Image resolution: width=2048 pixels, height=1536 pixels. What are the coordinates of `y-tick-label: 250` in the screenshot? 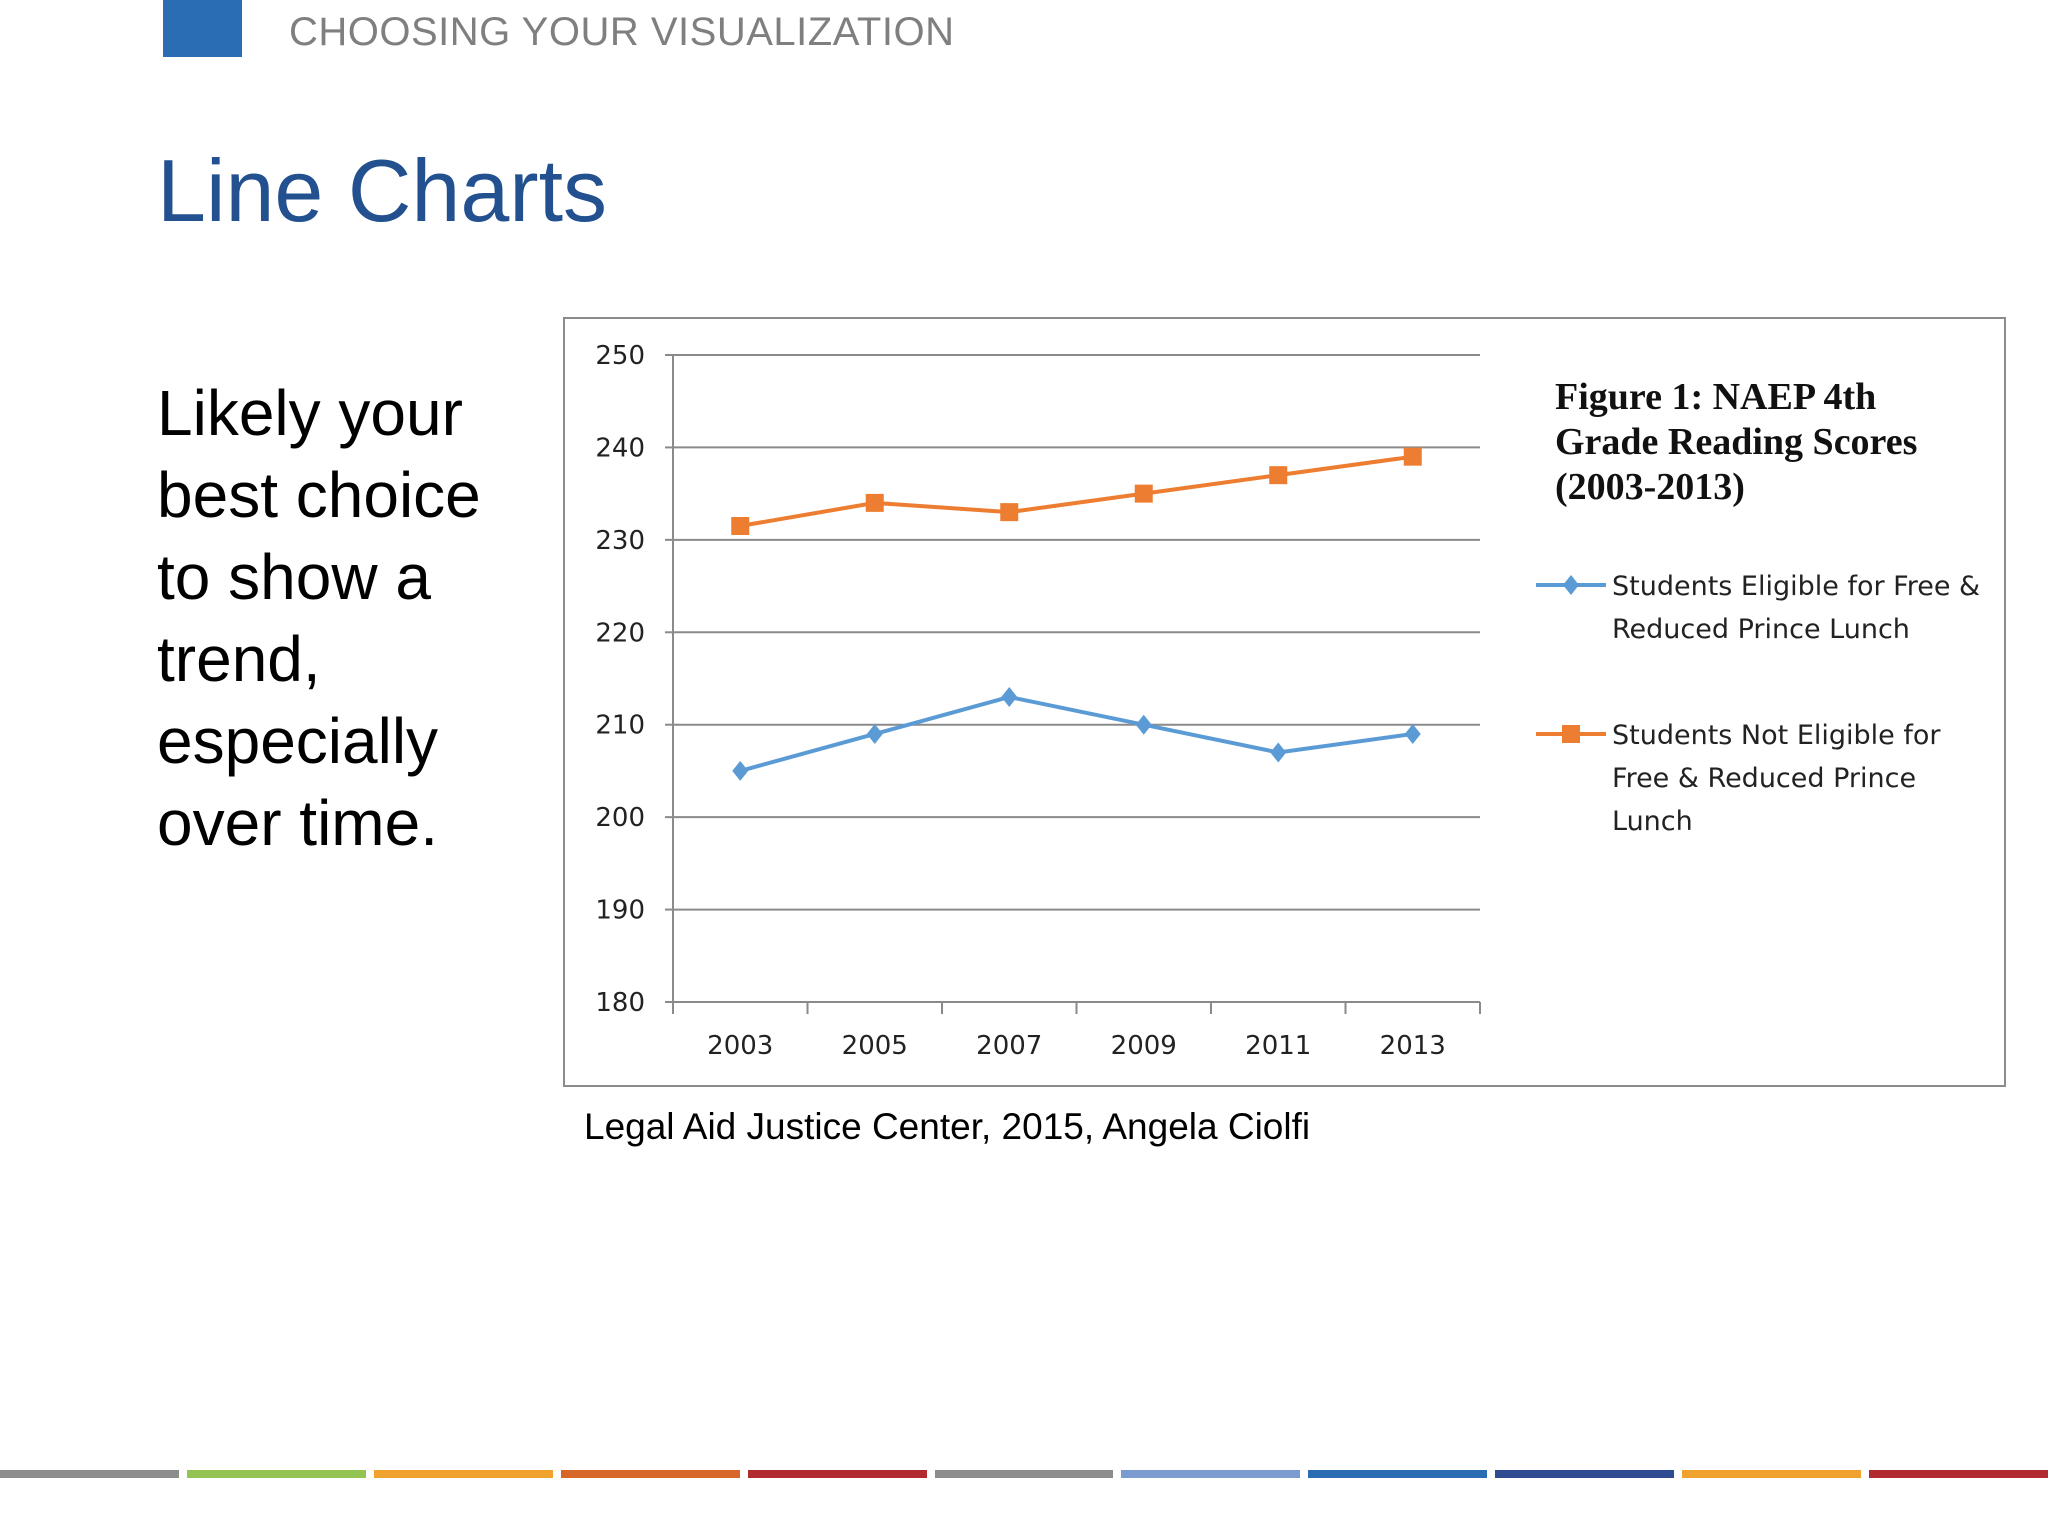 It's located at (620, 356).